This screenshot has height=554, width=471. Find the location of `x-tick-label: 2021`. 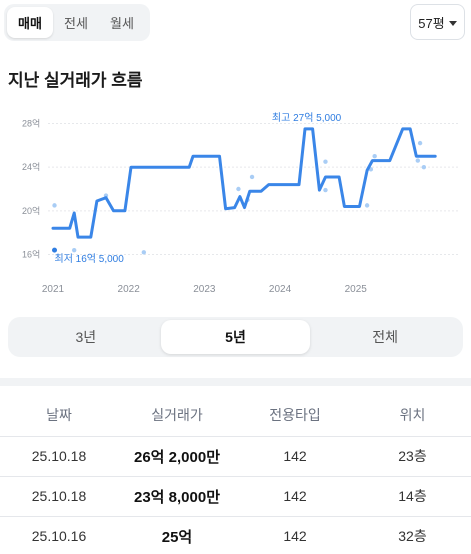

x-tick-label: 2021 is located at coordinates (53, 289).